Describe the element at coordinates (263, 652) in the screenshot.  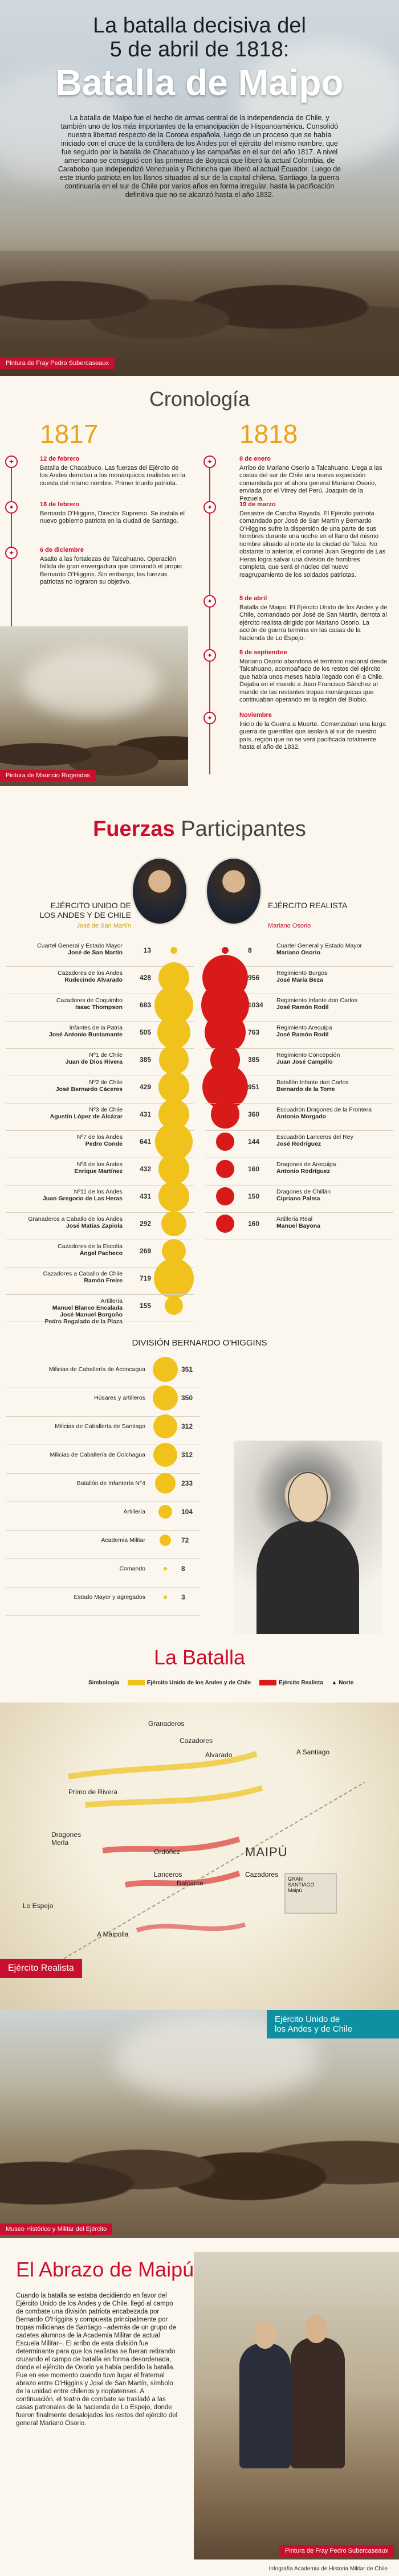
I see `timeline-date: 8 de septiembre` at that location.